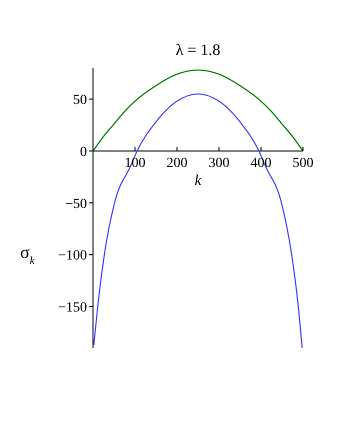  Describe the element at coordinates (177, 163) in the screenshot. I see `x-tick-label: 200` at that location.